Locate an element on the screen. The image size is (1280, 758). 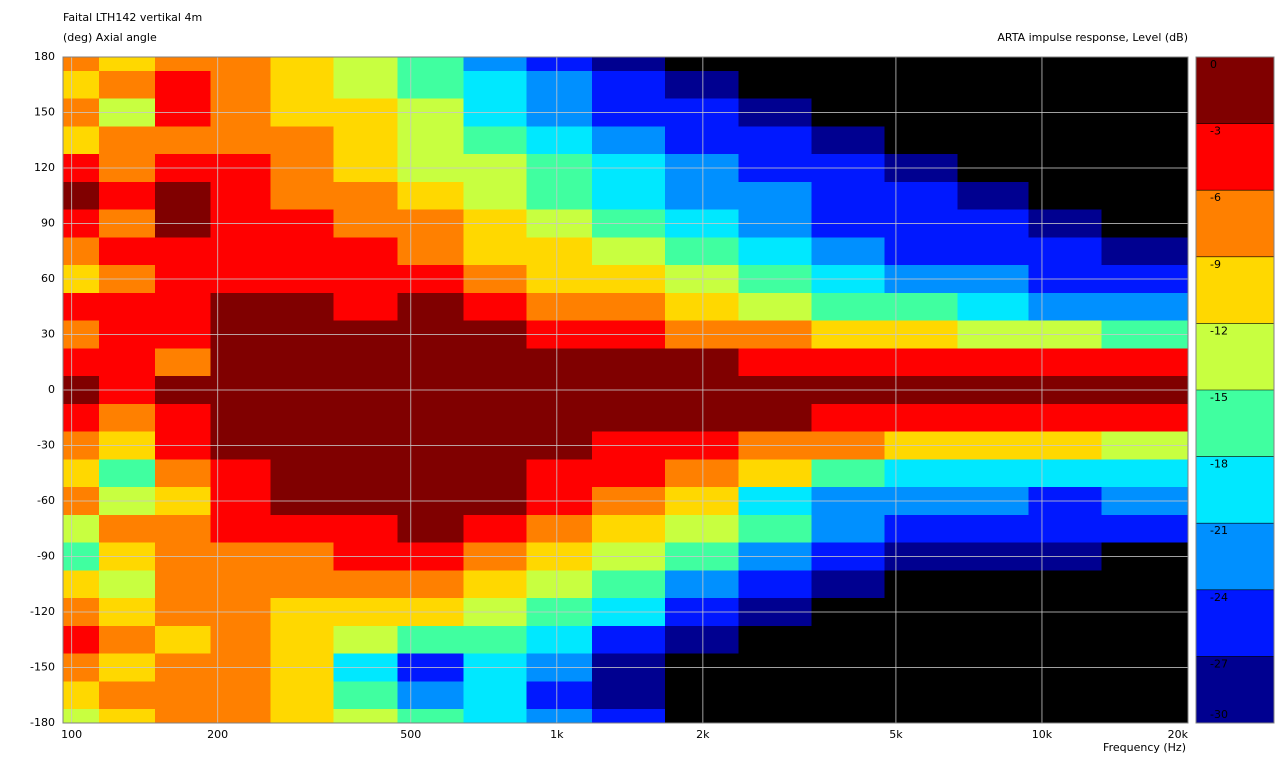
colorbar-tick-label: -12 is located at coordinates (1219, 330).